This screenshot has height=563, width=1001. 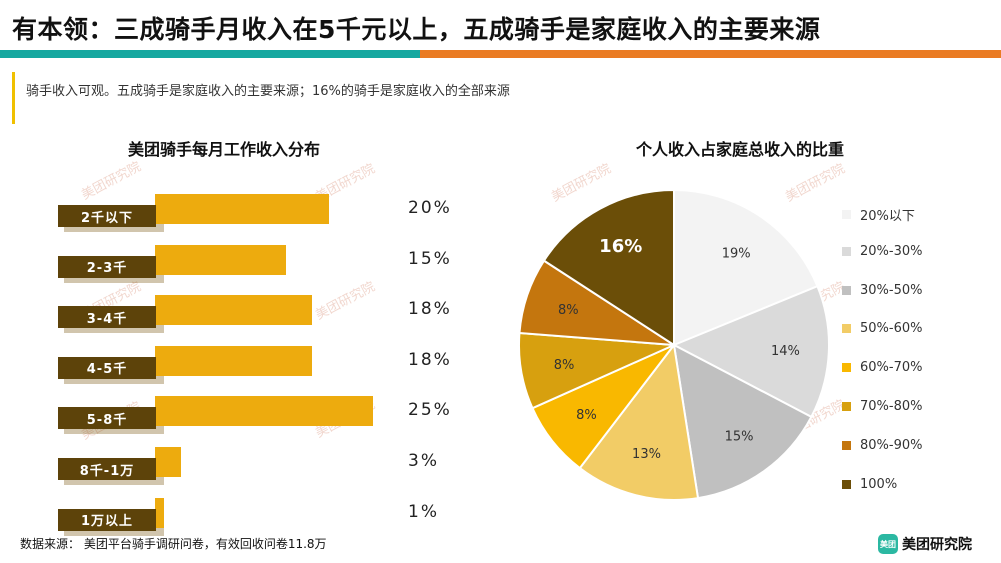 I want to click on title-underline-teal, so click(x=210, y=54).